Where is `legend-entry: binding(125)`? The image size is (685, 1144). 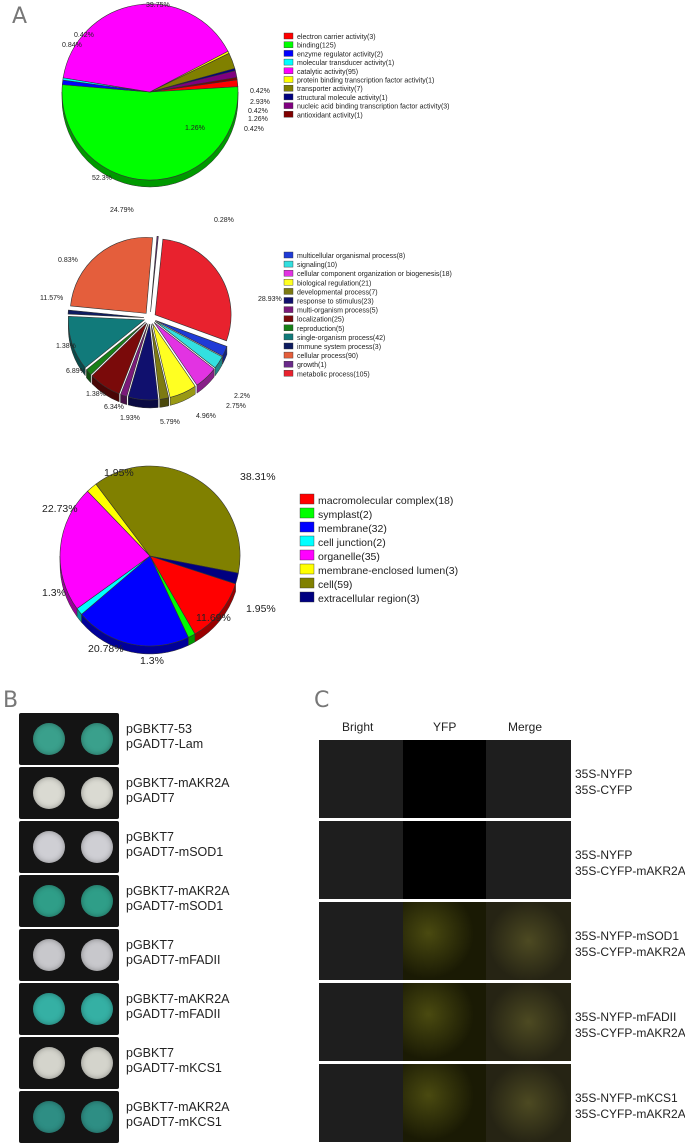
legend-entry: binding(125) is located at coordinates (316, 46).